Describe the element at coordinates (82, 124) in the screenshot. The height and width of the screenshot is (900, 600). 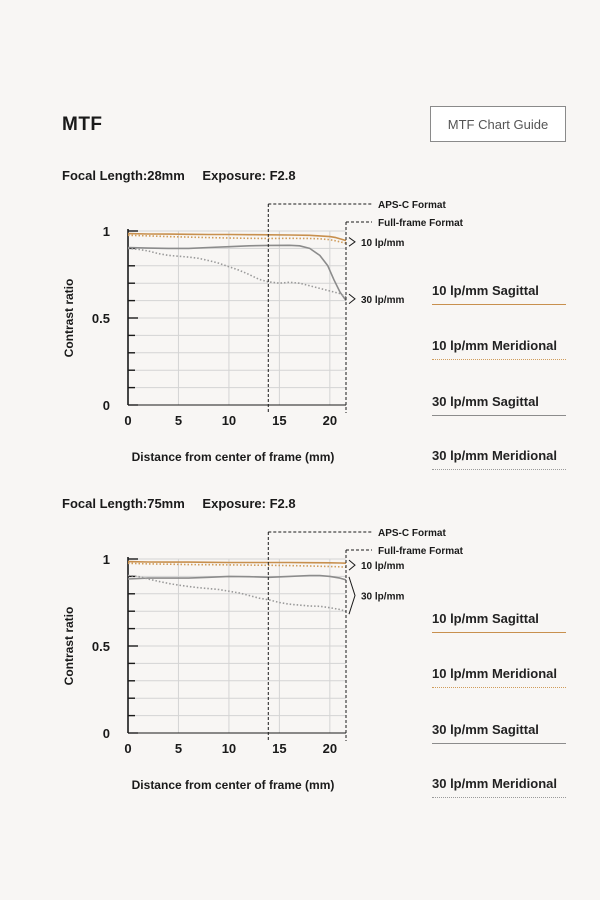
I see `page-title: MTF` at that location.